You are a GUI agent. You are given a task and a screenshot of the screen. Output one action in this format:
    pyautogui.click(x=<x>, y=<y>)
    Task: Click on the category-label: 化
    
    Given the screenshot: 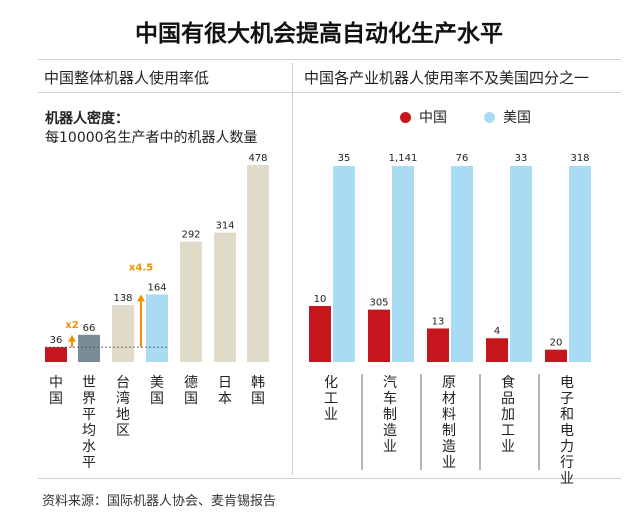 What is the action you would take?
    pyautogui.click(x=331, y=383)
    